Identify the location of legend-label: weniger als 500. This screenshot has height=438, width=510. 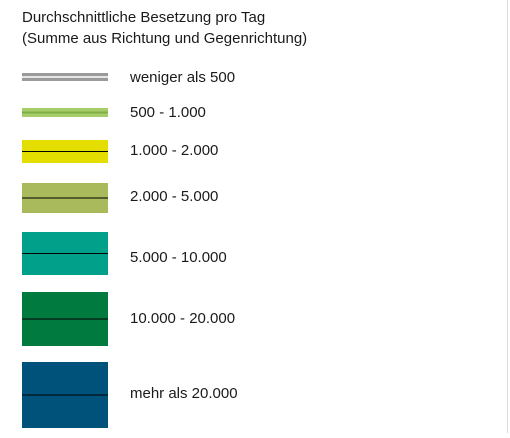
(182, 77).